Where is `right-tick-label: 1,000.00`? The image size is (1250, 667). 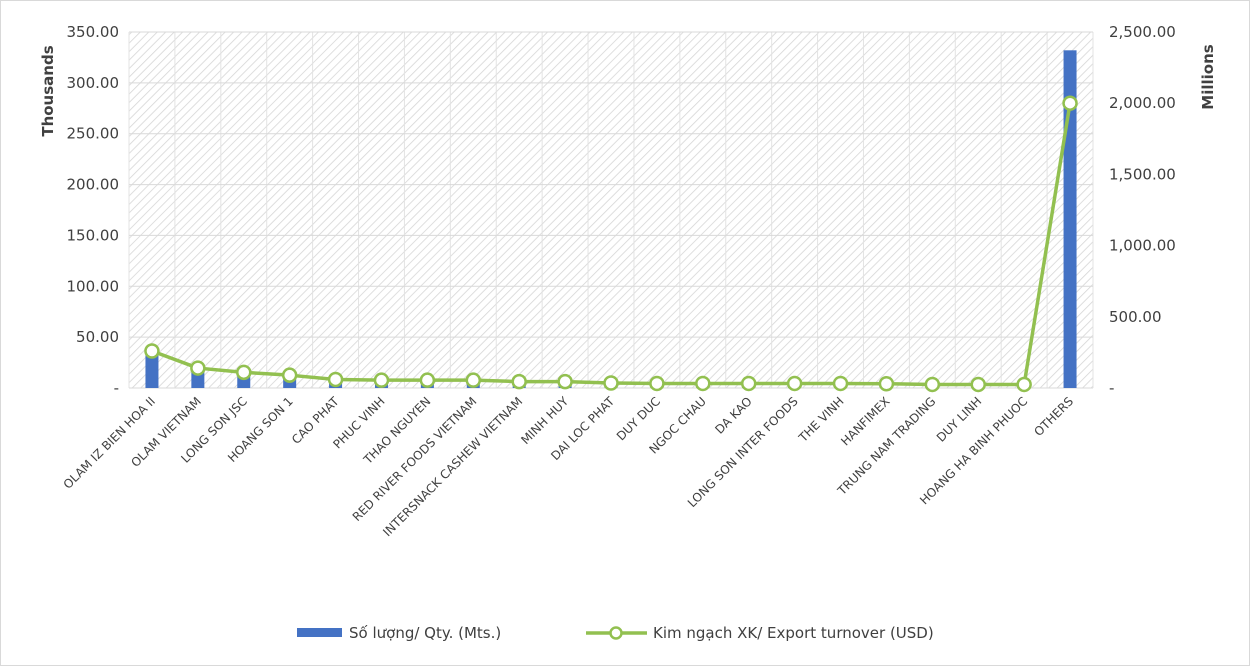
right-tick-label: 1,000.00 is located at coordinates (1142, 246).